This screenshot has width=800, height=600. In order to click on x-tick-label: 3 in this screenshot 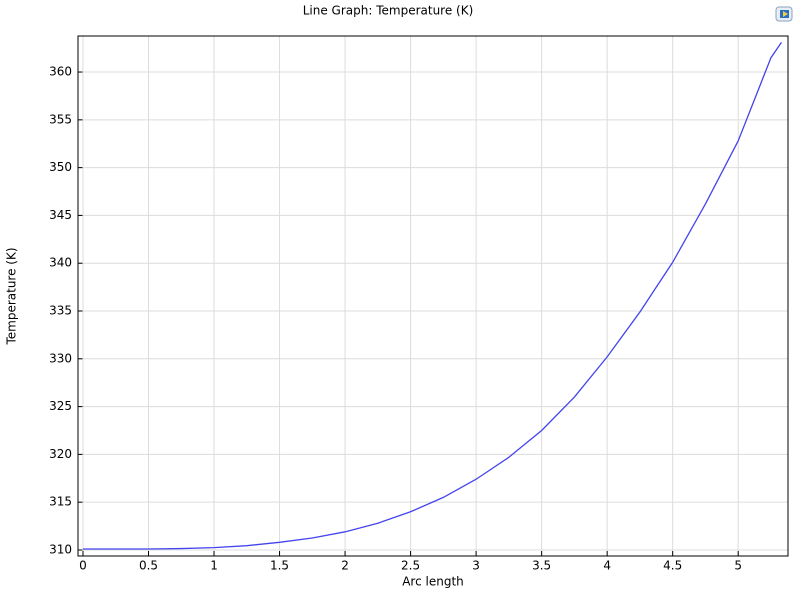, I will do `click(476, 566)`.